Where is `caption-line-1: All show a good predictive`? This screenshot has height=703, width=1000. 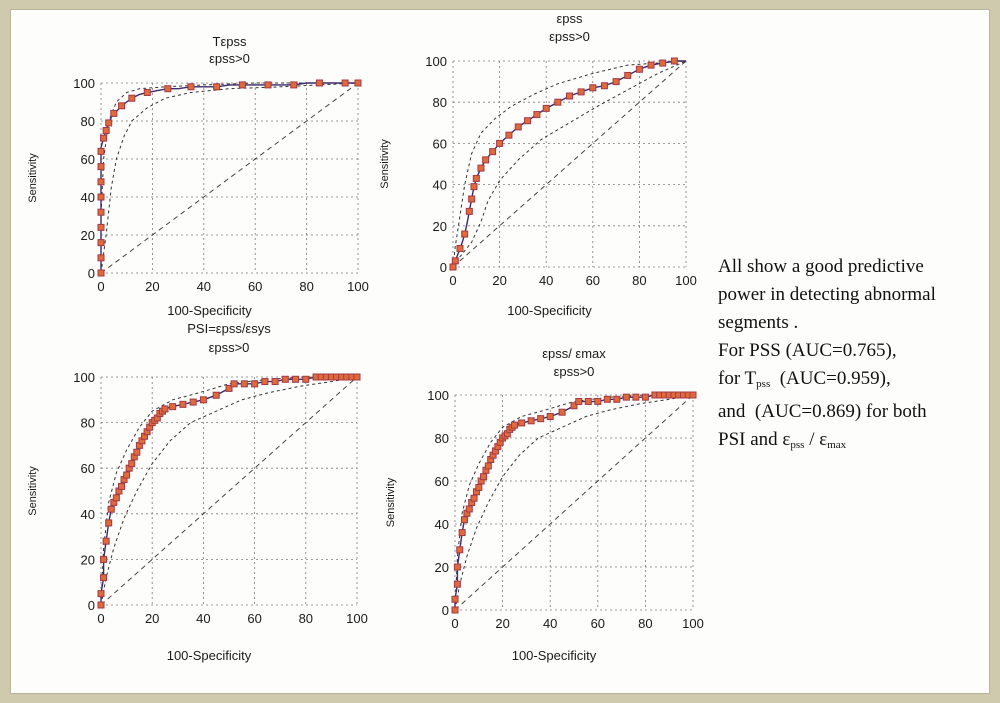 caption-line-1: All show a good predictive is located at coordinates (821, 266).